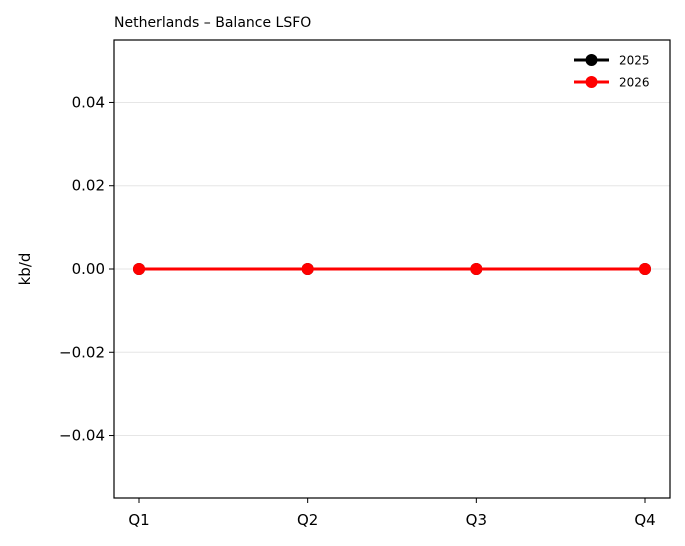 The width and height of the screenshot is (685, 546). Describe the element at coordinates (612, 61) in the screenshot. I see `legend-item: 2025` at that location.